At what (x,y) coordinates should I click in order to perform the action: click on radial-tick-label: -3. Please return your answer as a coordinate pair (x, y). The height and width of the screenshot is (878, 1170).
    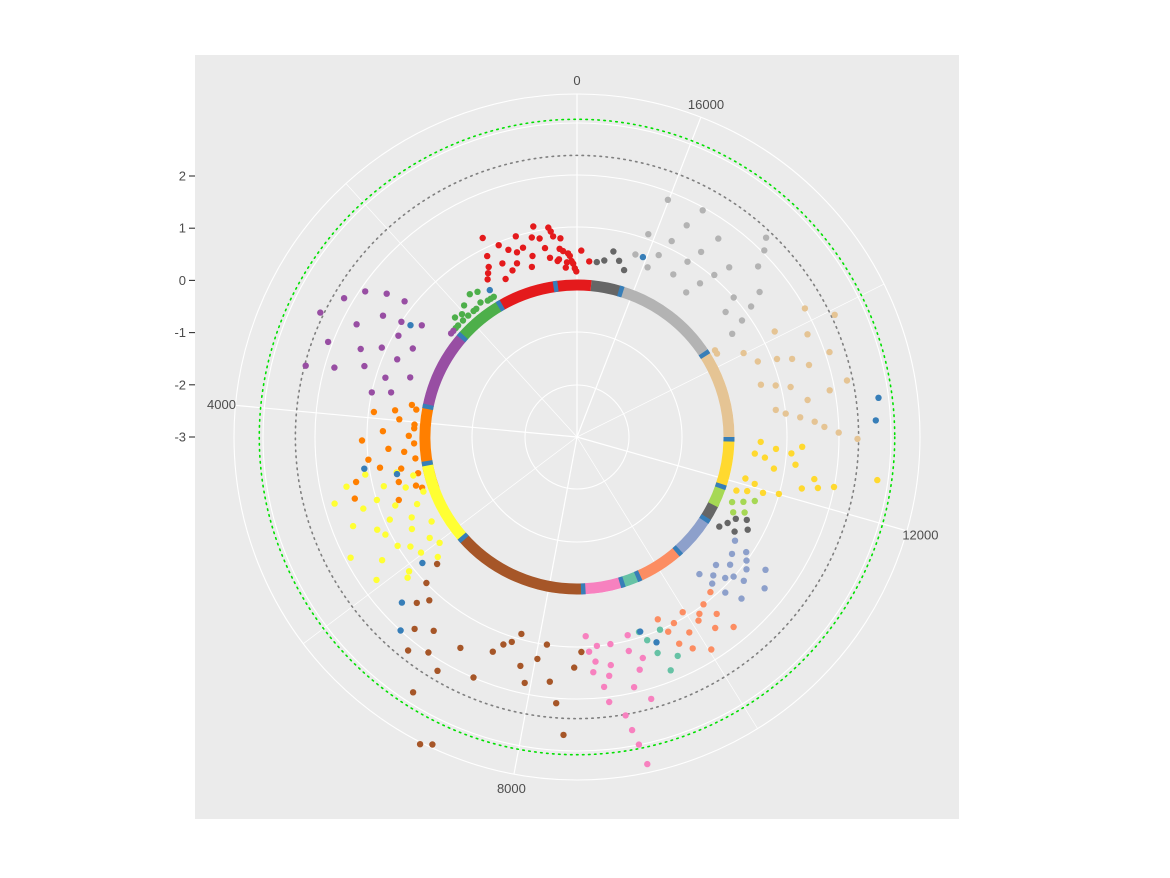
    Looking at the image, I should click on (180, 437).